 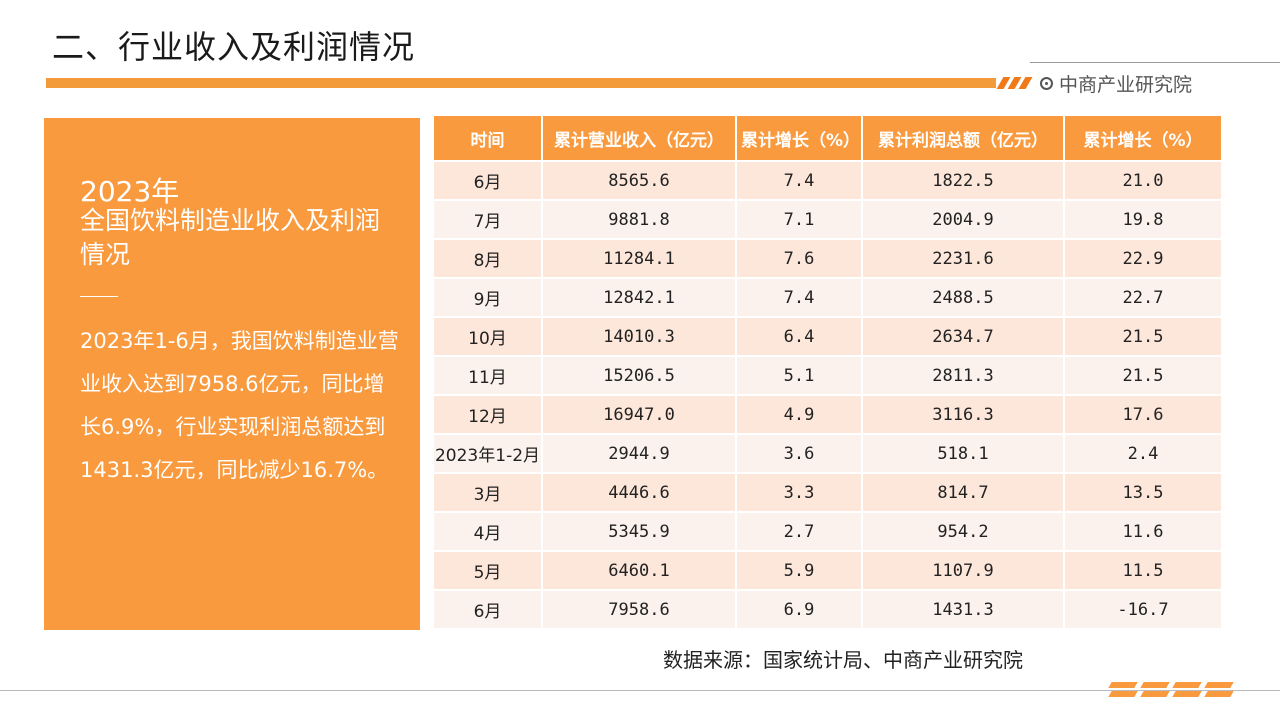 I want to click on cell-profit: 954.2, so click(x=963, y=531).